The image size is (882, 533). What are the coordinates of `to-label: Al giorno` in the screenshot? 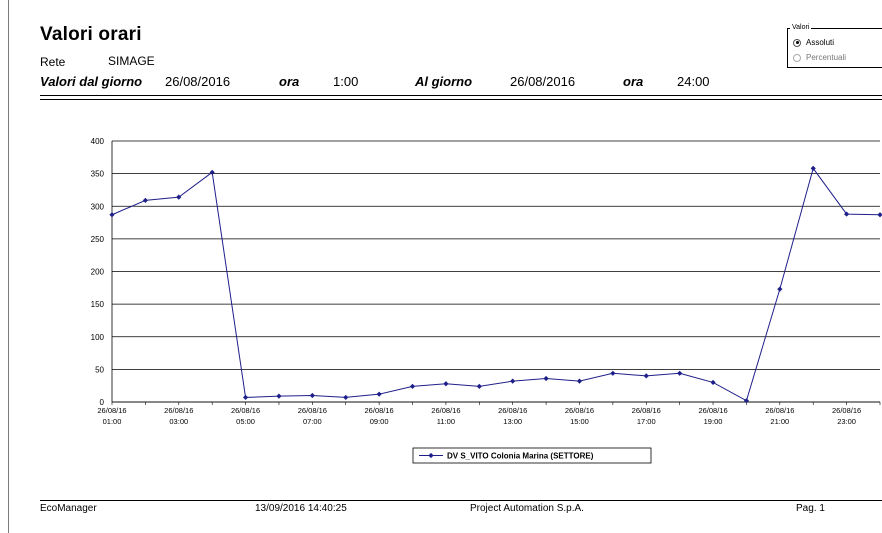 It's located at (444, 81).